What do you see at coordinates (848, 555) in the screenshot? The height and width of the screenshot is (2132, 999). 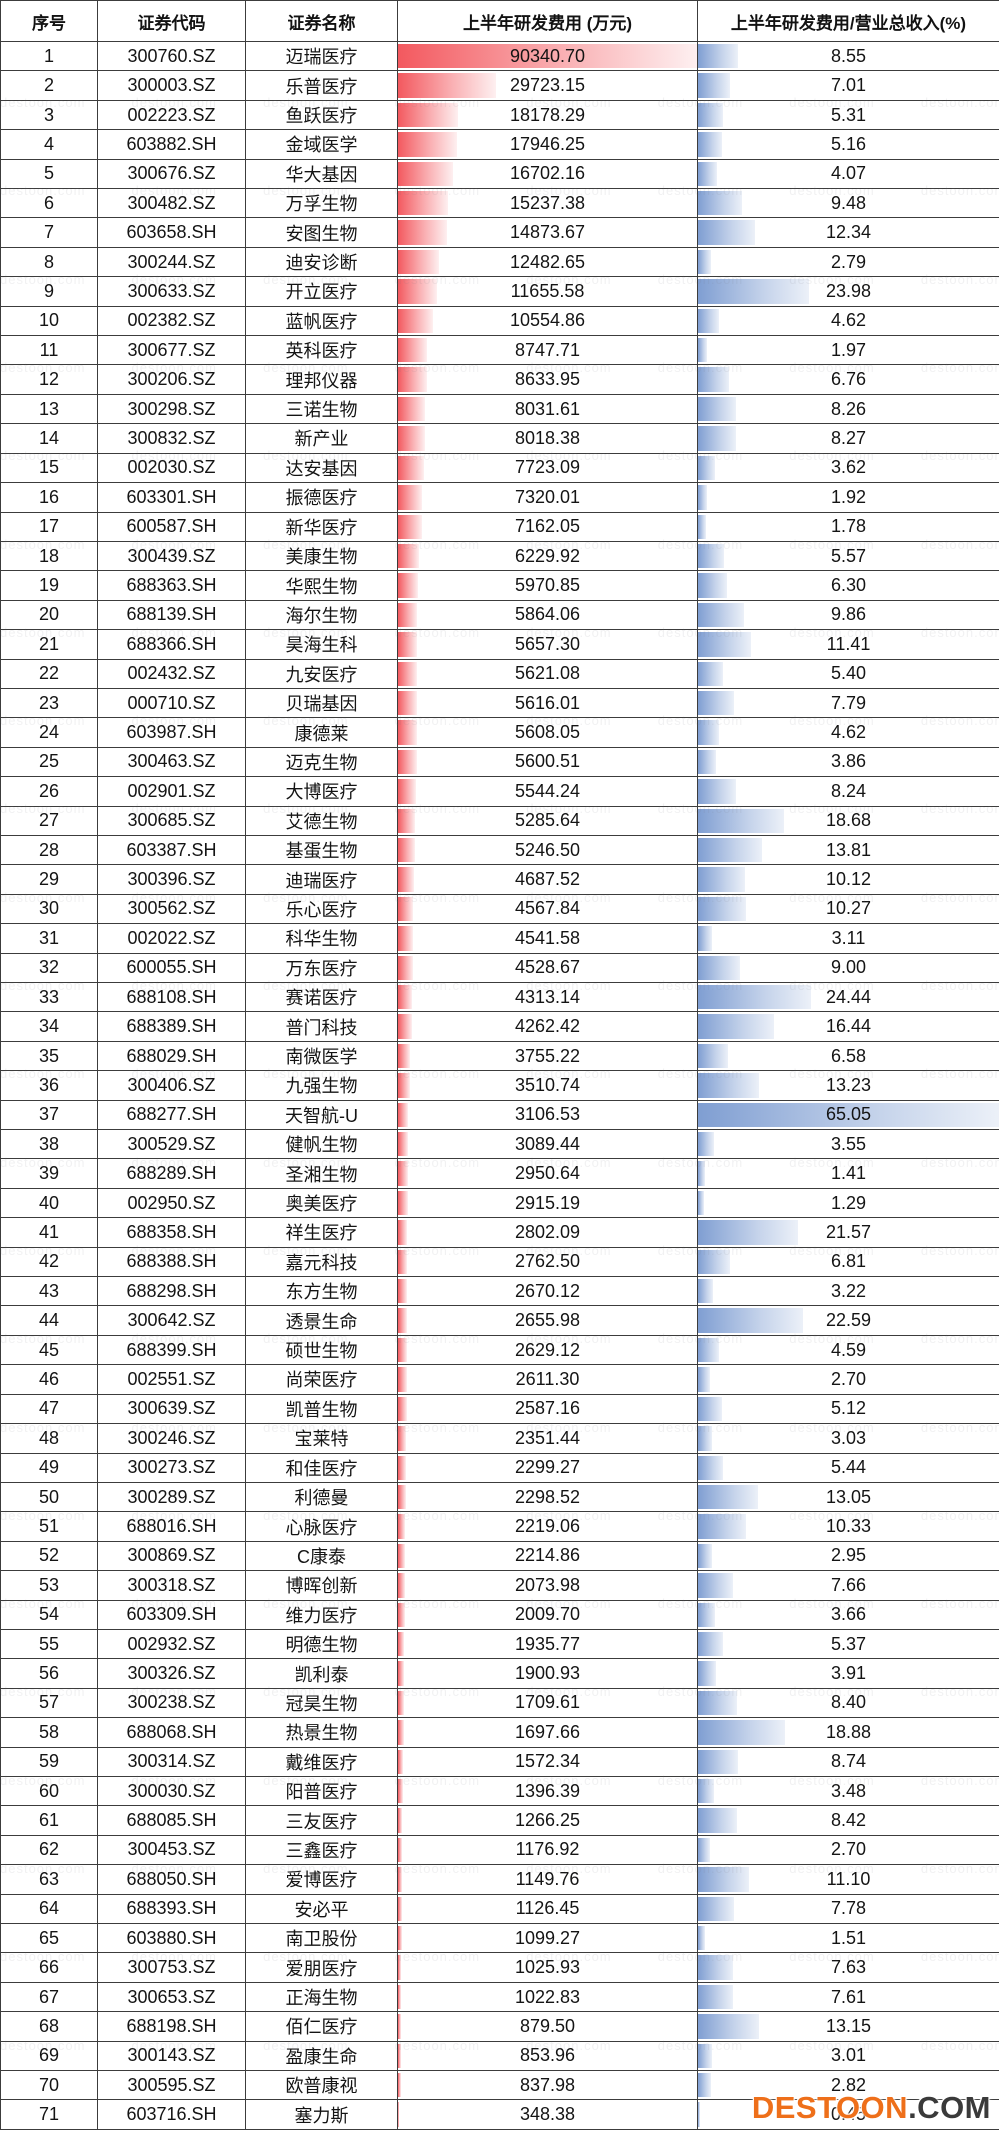 I see `rd-ratio-value: 5.57` at bounding box center [848, 555].